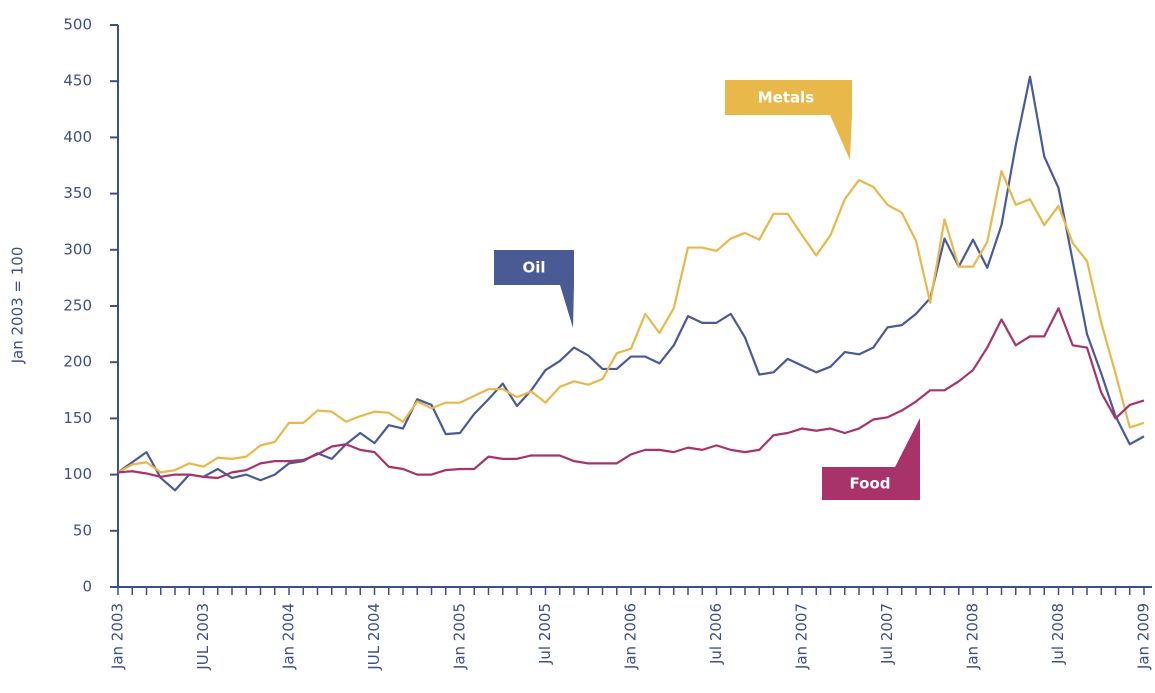  I want to click on y-tick-label: 250, so click(77, 306).